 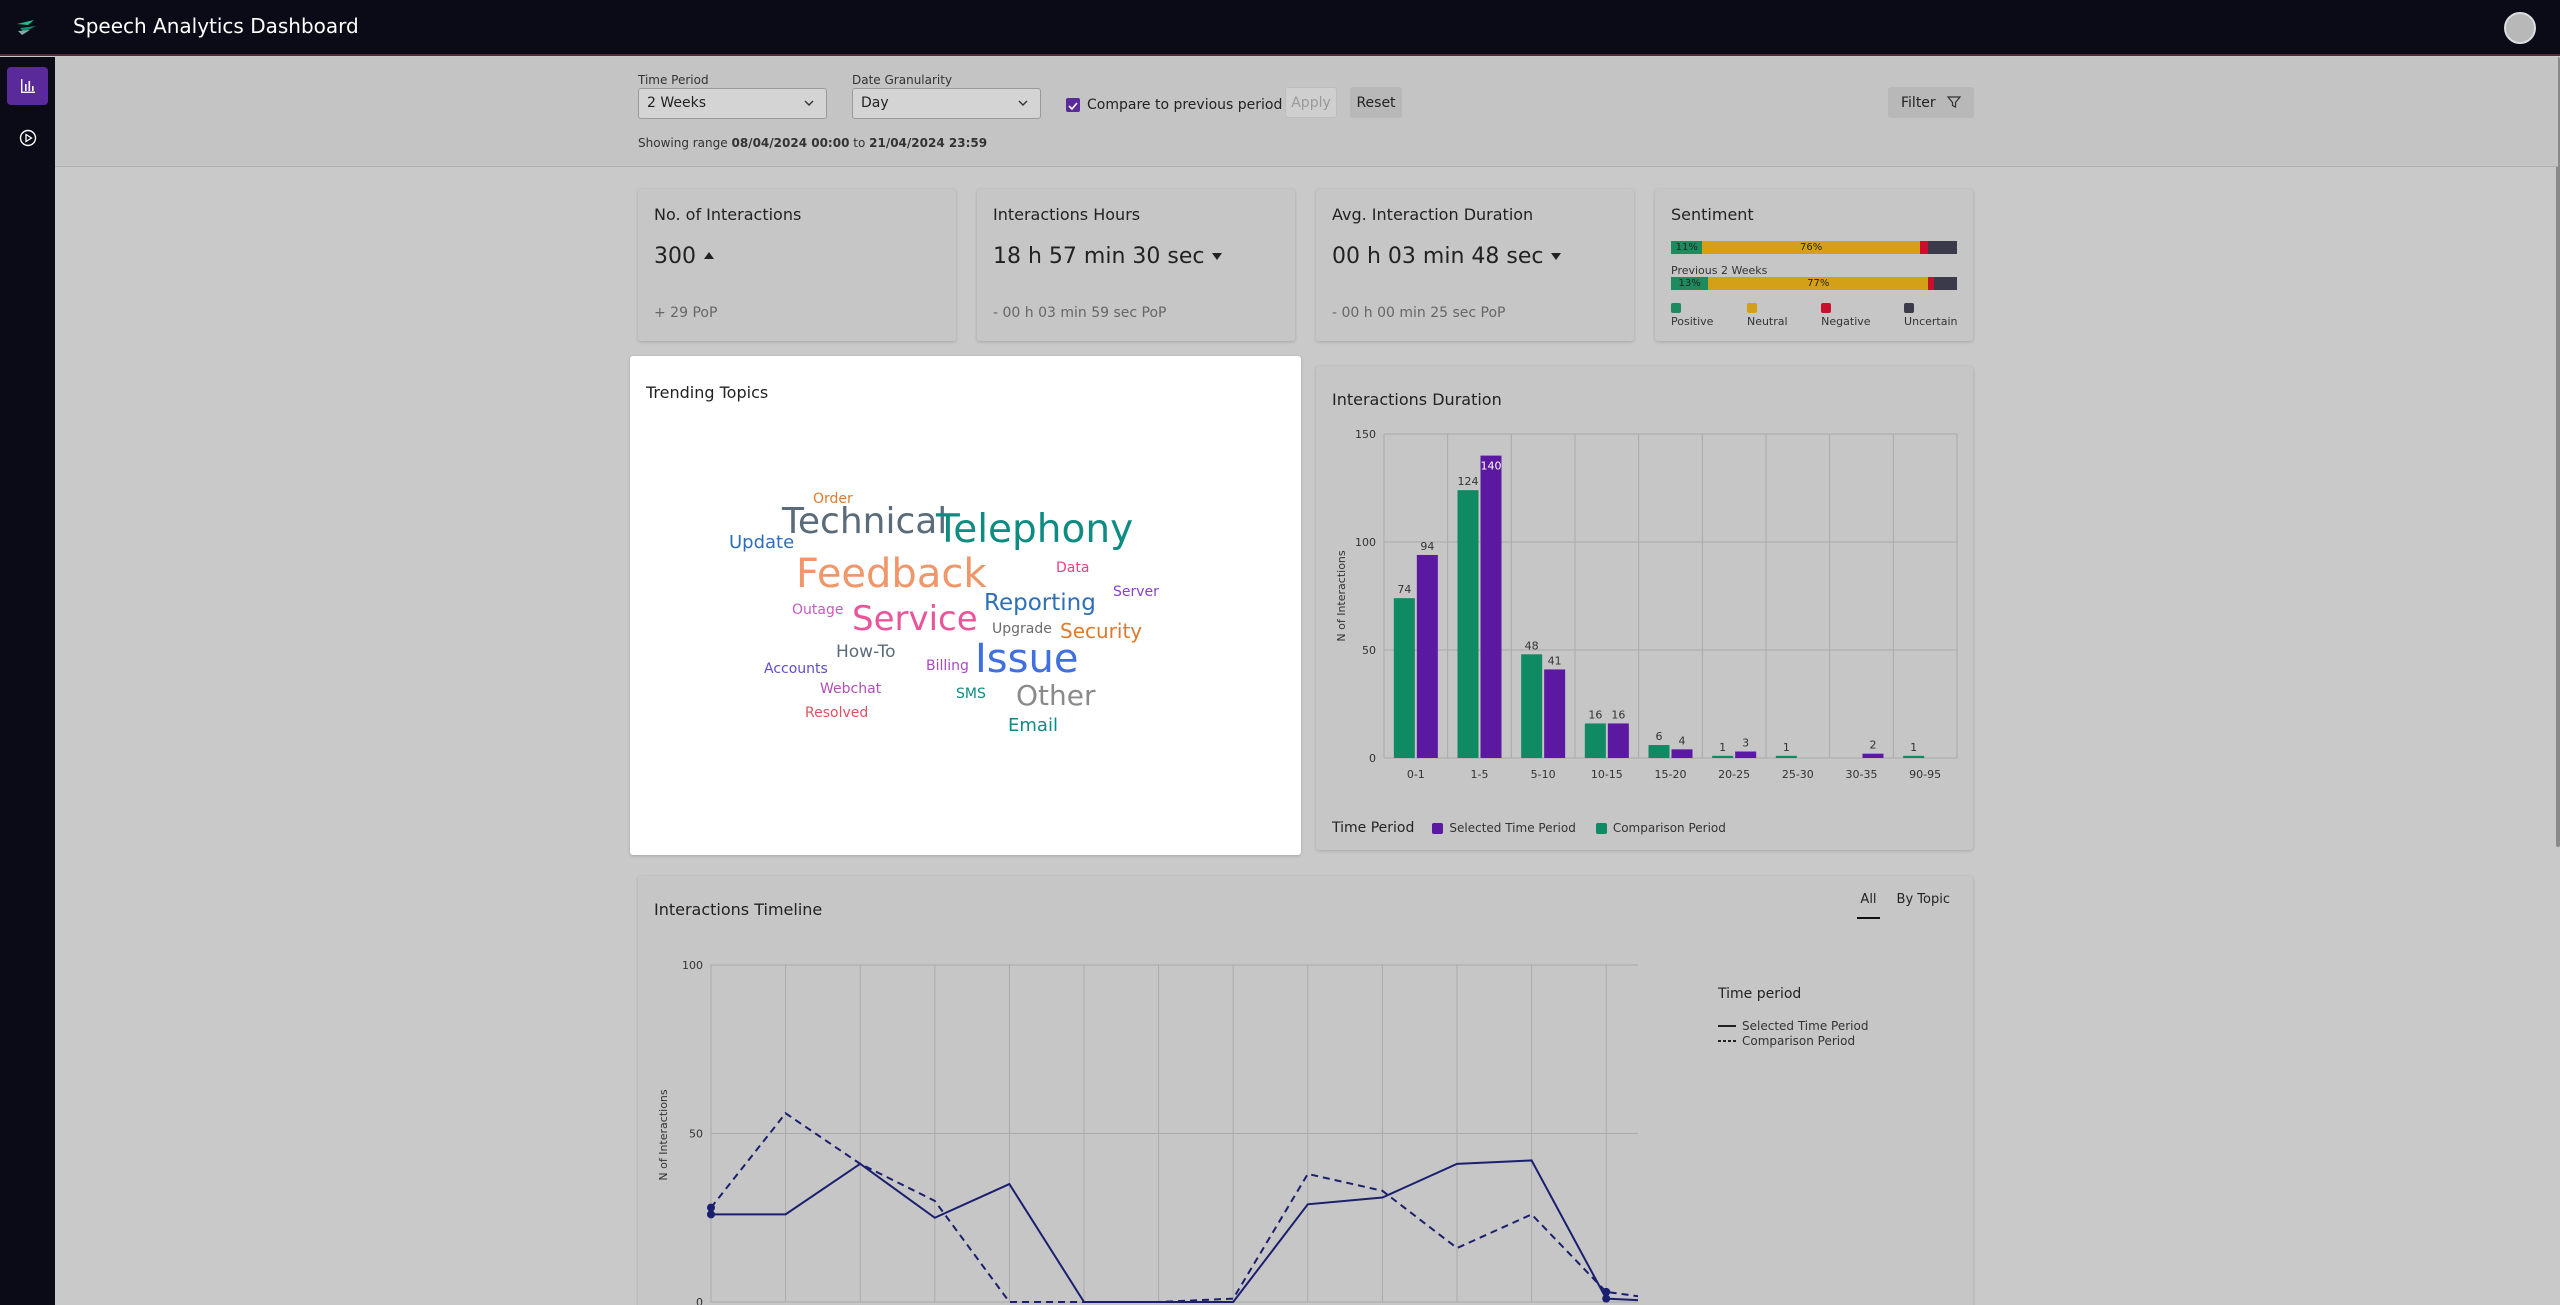 I want to click on y-tick-label: 50, so click(x=696, y=1134).